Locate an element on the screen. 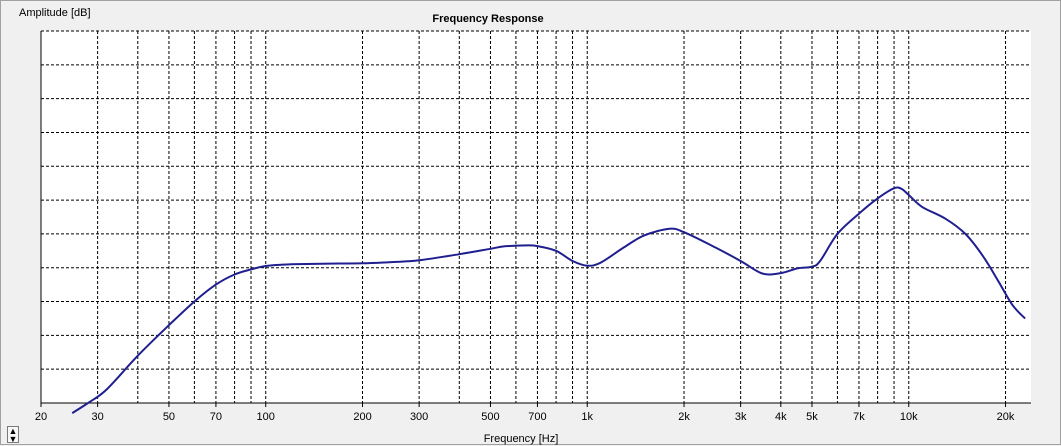 Image resolution: width=1061 pixels, height=446 pixels. x-tick-label: 1k is located at coordinates (587, 417).